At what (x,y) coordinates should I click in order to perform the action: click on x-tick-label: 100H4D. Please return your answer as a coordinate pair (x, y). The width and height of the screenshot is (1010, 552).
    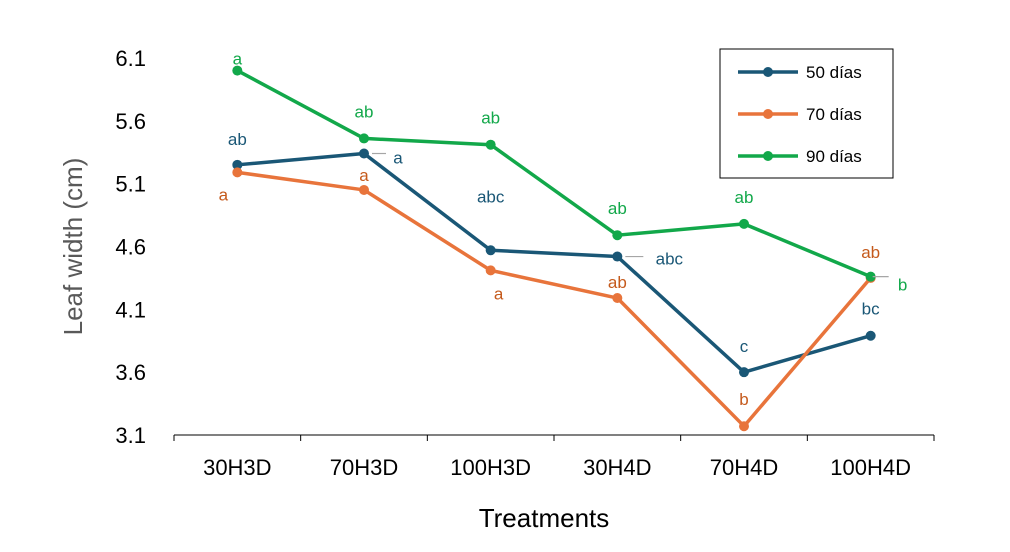
    Looking at the image, I should click on (870, 467).